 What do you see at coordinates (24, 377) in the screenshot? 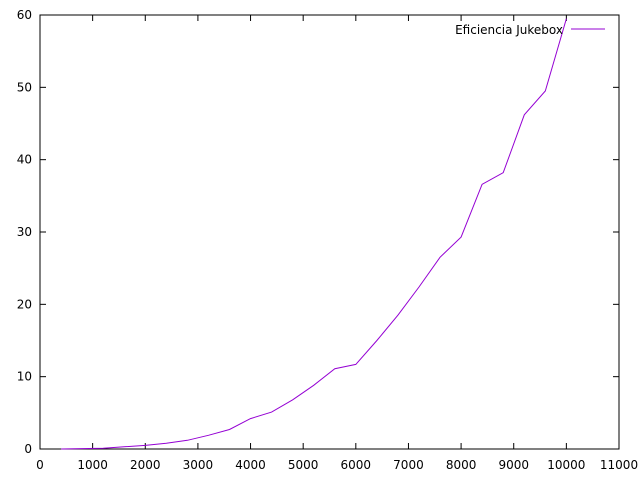
I see `y-tick-label: 10` at bounding box center [24, 377].